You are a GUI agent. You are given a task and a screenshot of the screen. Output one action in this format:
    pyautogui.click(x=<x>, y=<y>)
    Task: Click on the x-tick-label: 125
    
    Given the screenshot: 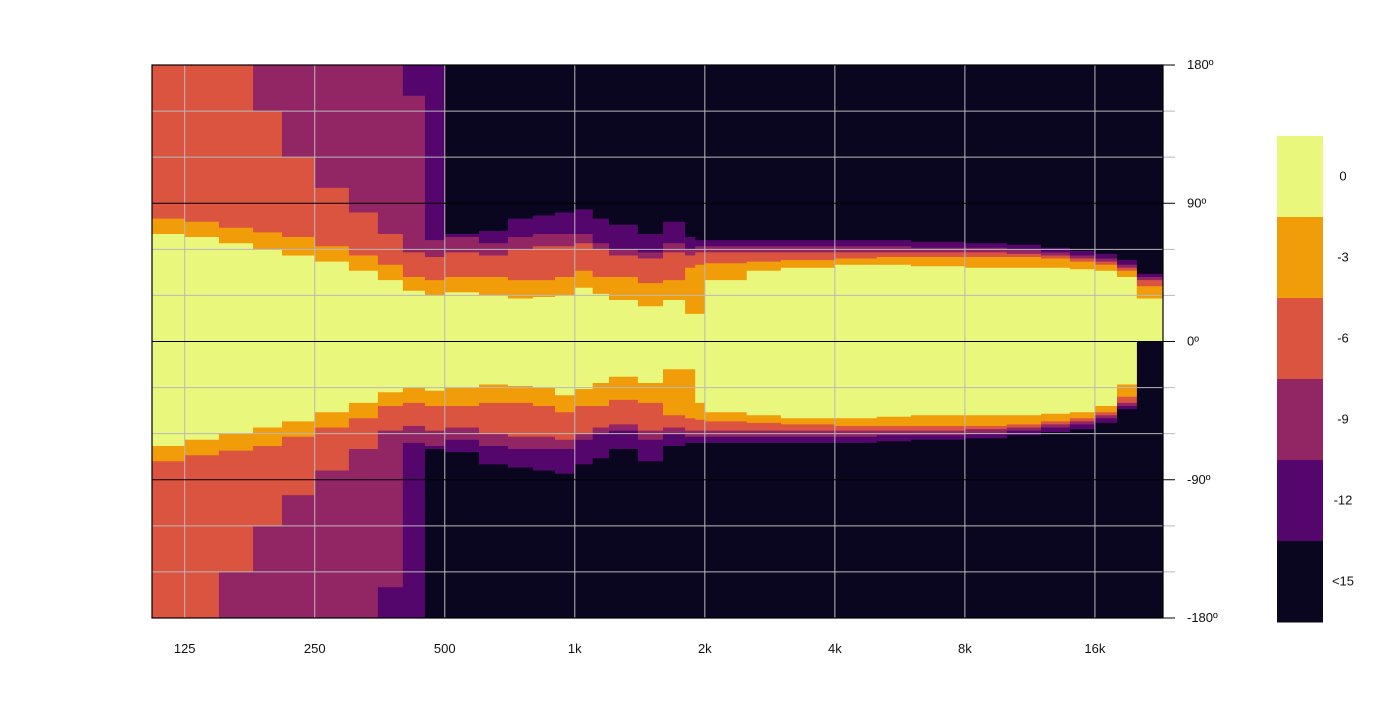 What is the action you would take?
    pyautogui.click(x=185, y=648)
    